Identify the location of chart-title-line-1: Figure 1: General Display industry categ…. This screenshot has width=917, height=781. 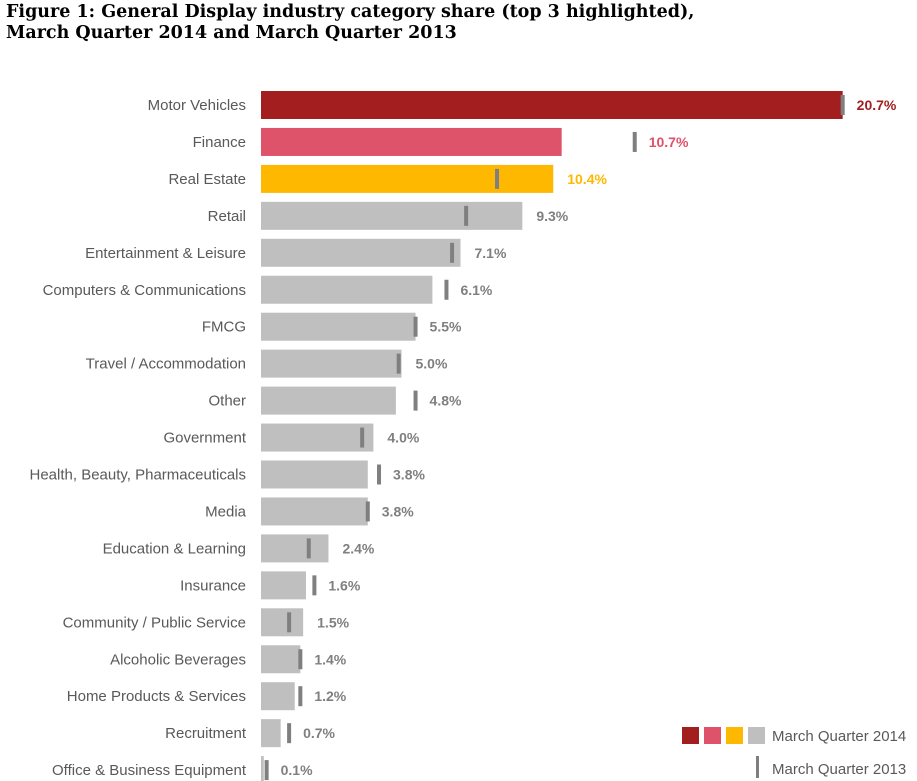
(350, 12).